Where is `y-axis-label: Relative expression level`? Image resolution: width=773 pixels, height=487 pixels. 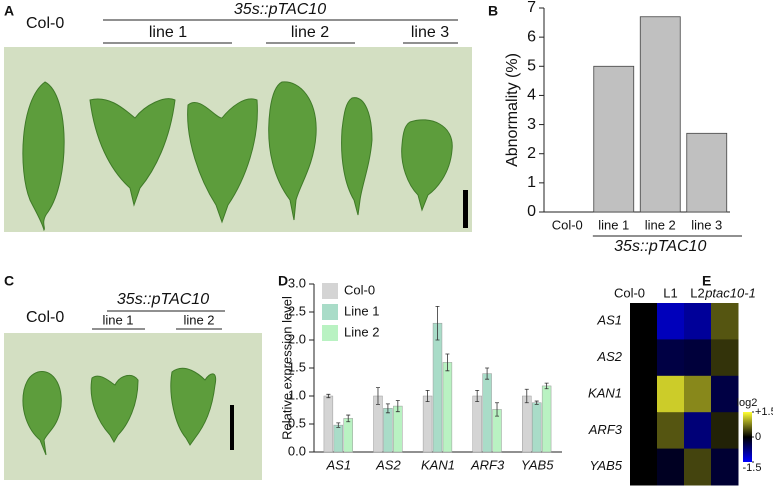
y-axis-label: Relative expression level is located at coordinates (286, 368).